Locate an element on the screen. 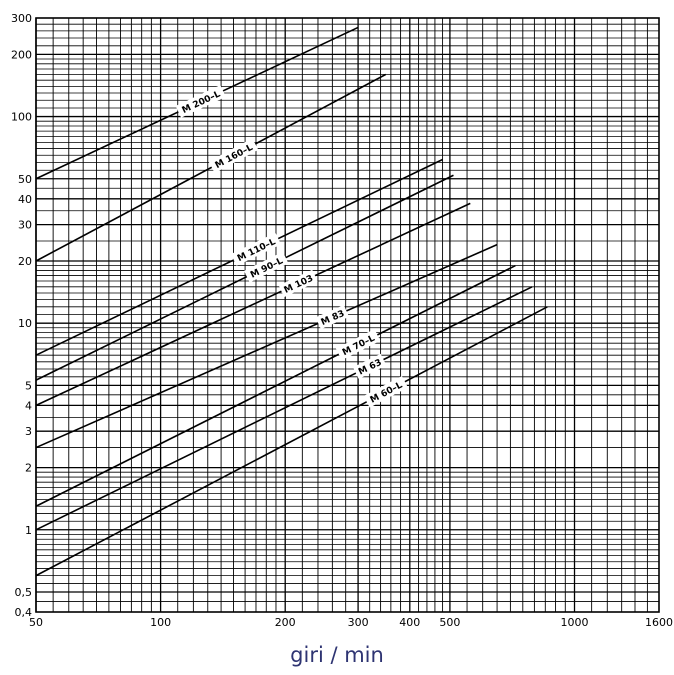 Image resolution: width=674 pixels, height=675 pixels. x-tick-label: 1600 is located at coordinates (659, 622).